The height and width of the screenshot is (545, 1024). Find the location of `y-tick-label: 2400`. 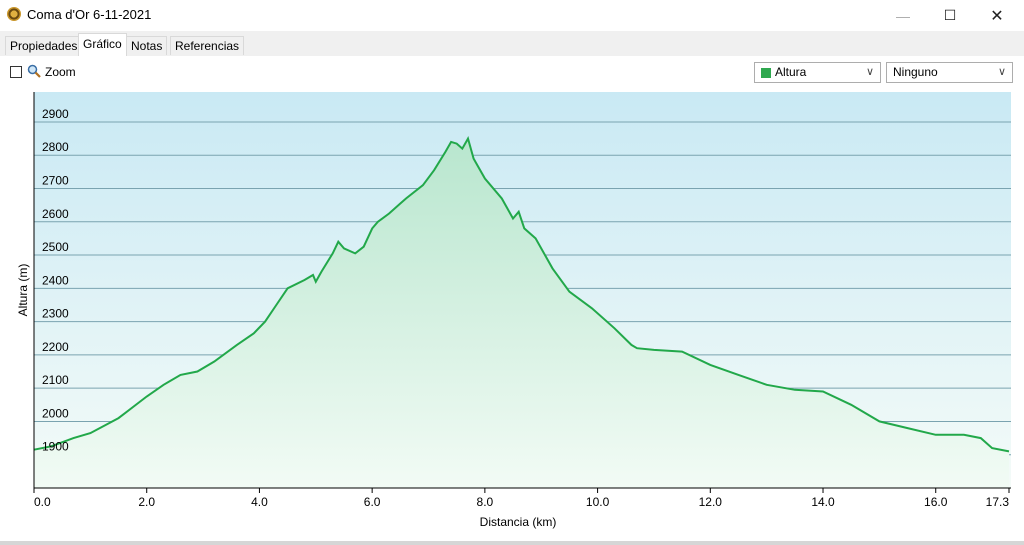

y-tick-label: 2400 is located at coordinates (55, 280).